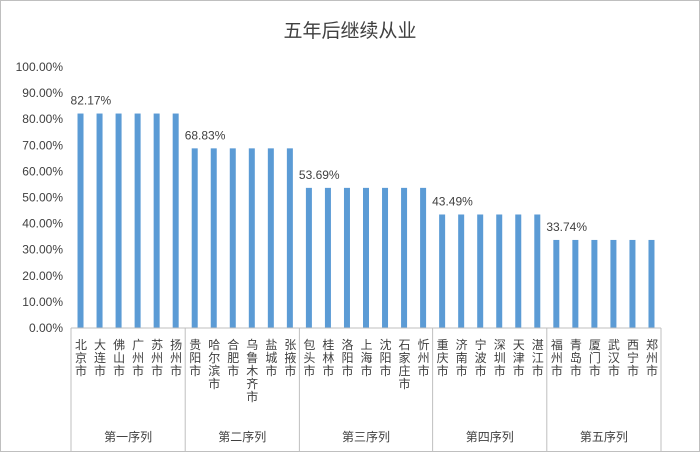 The image size is (700, 452). Describe the element at coordinates (566, 227) in the screenshot. I see `data-label: 33.74%` at that location.